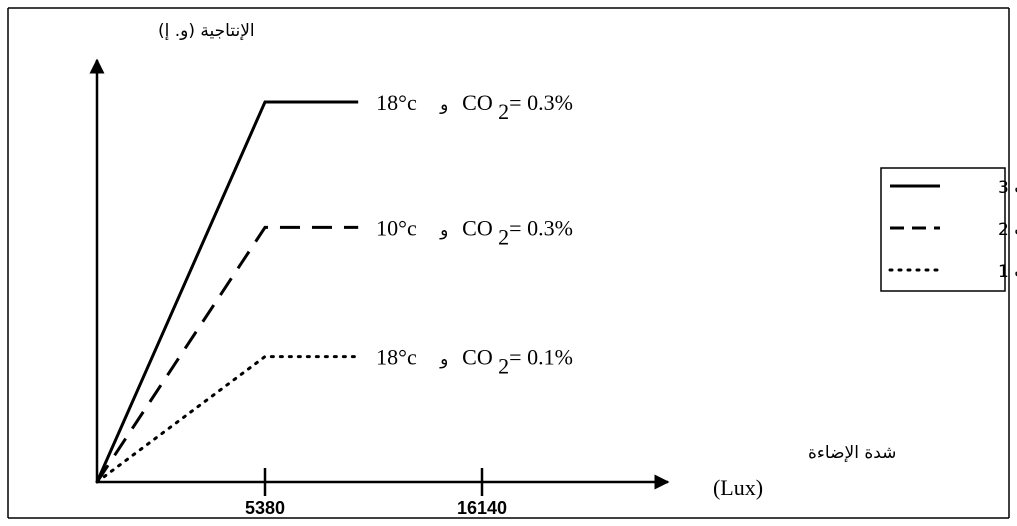 The height and width of the screenshot is (526, 1017). I want to click on annotation-temp: 10°c, so click(396, 227).